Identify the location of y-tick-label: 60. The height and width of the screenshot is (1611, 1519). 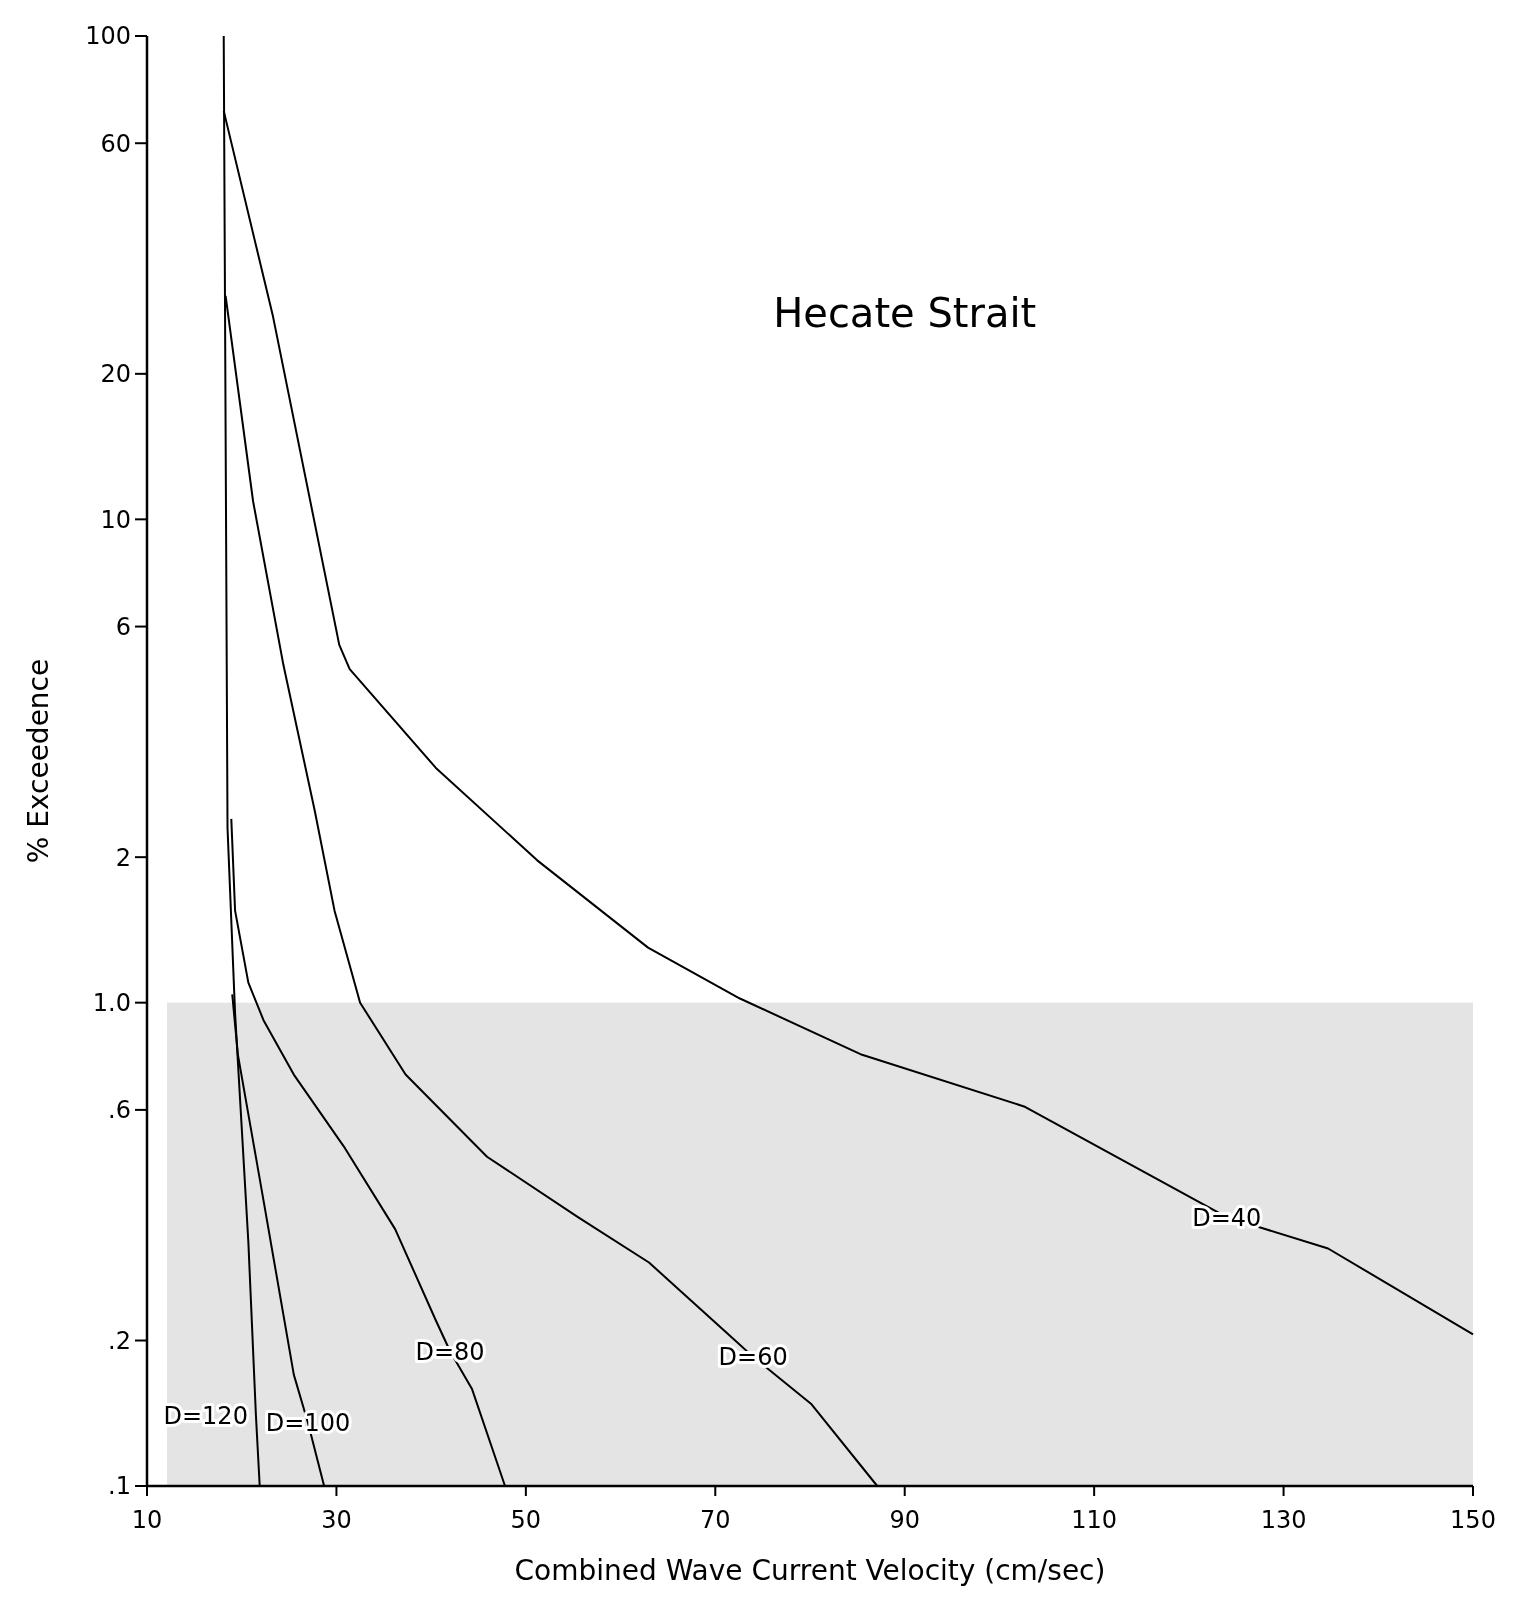
(115, 143).